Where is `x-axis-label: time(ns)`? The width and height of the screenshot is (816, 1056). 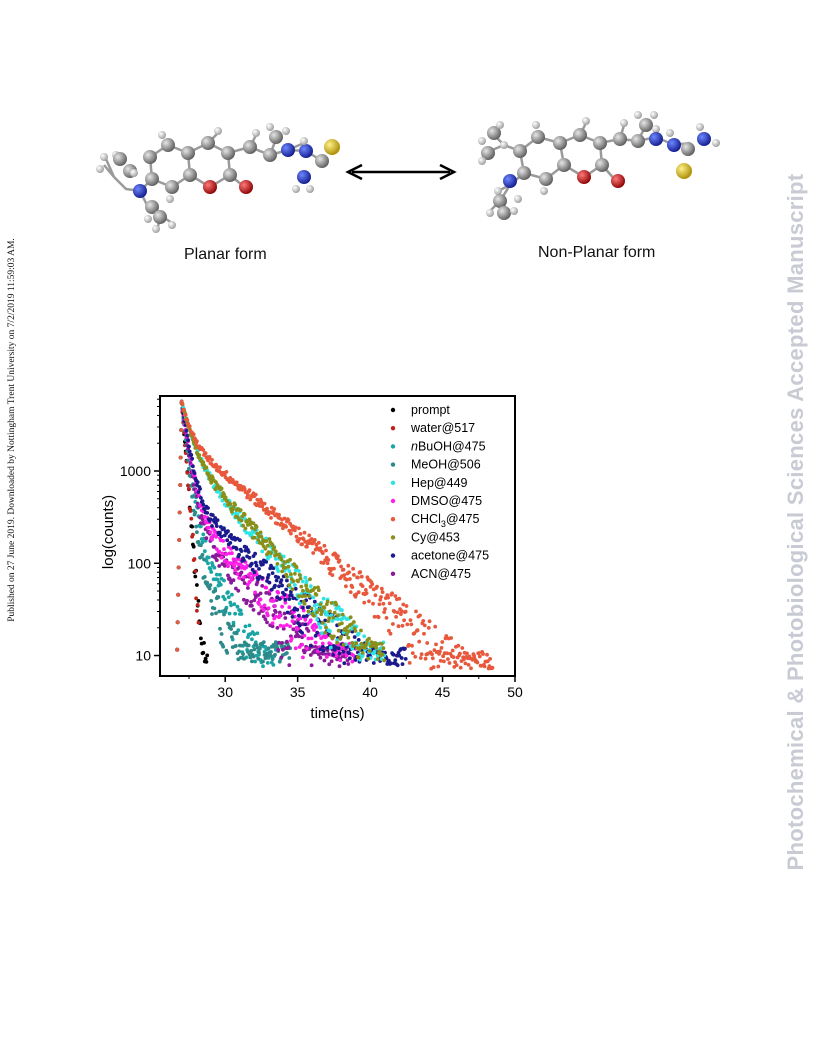 x-axis-label: time(ns) is located at coordinates (337, 713).